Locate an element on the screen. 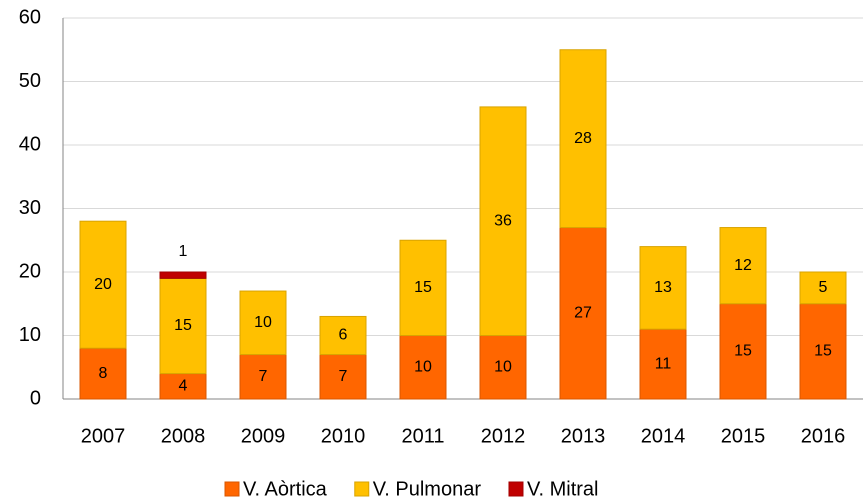 The image size is (865, 504). x-tick-label: 2012 is located at coordinates (503, 436).